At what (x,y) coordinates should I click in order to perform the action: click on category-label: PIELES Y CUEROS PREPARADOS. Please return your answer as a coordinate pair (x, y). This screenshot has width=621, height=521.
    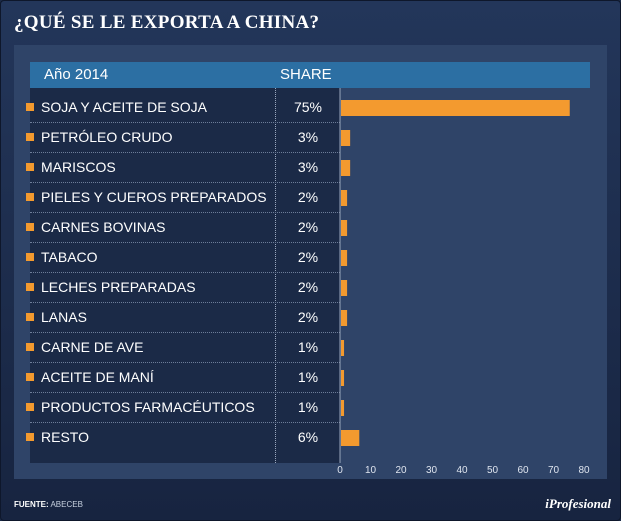
    Looking at the image, I should click on (154, 197).